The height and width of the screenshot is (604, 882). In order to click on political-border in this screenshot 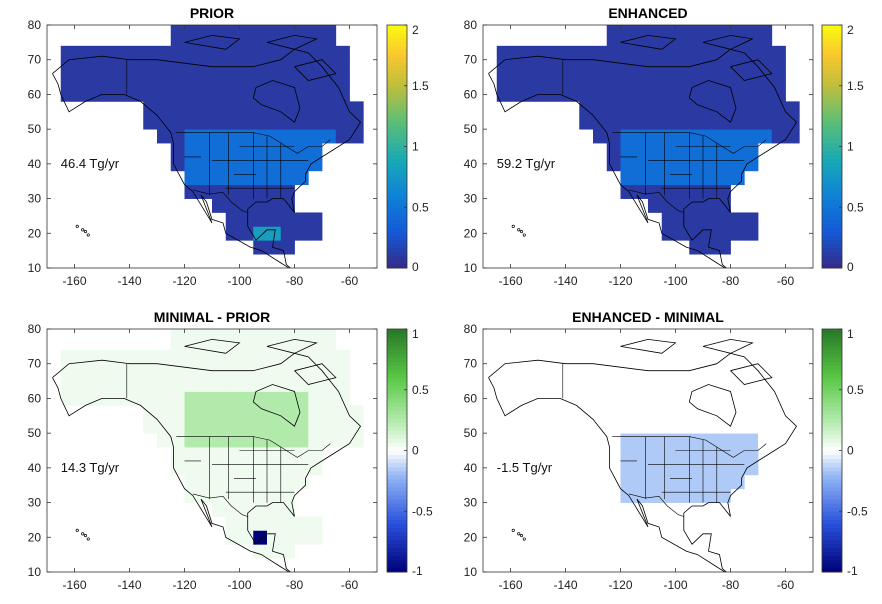, I will do `click(656, 505)`.